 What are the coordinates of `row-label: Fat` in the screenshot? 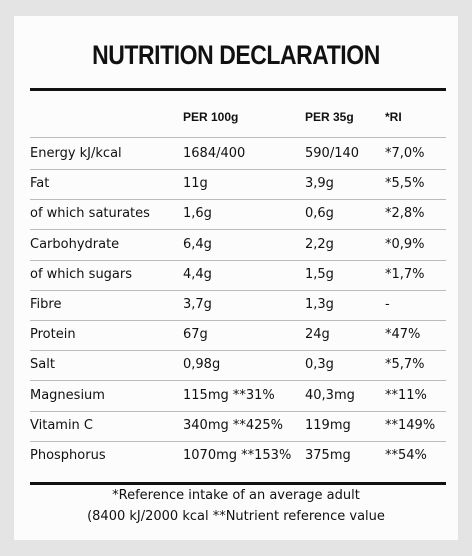 It's located at (40, 184).